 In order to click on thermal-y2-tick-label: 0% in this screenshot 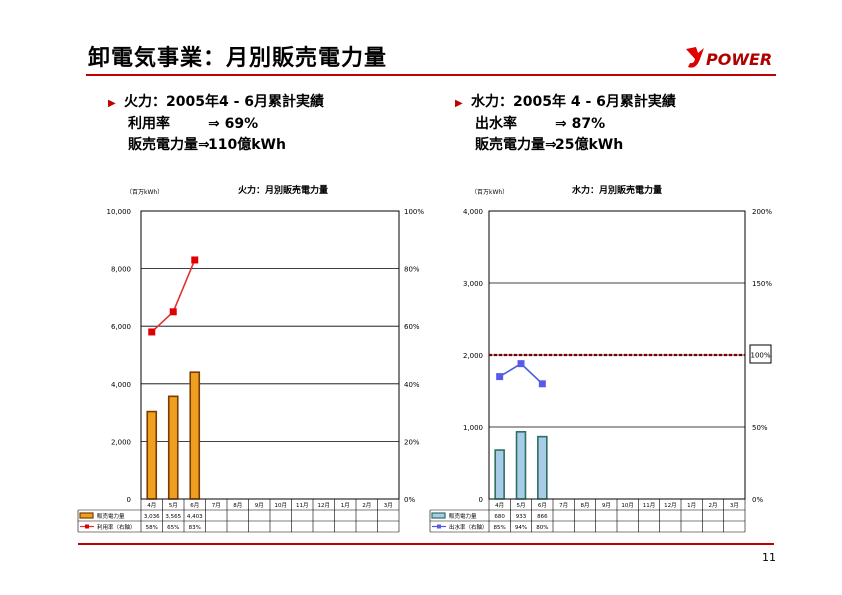, I will do `click(409, 500)`.